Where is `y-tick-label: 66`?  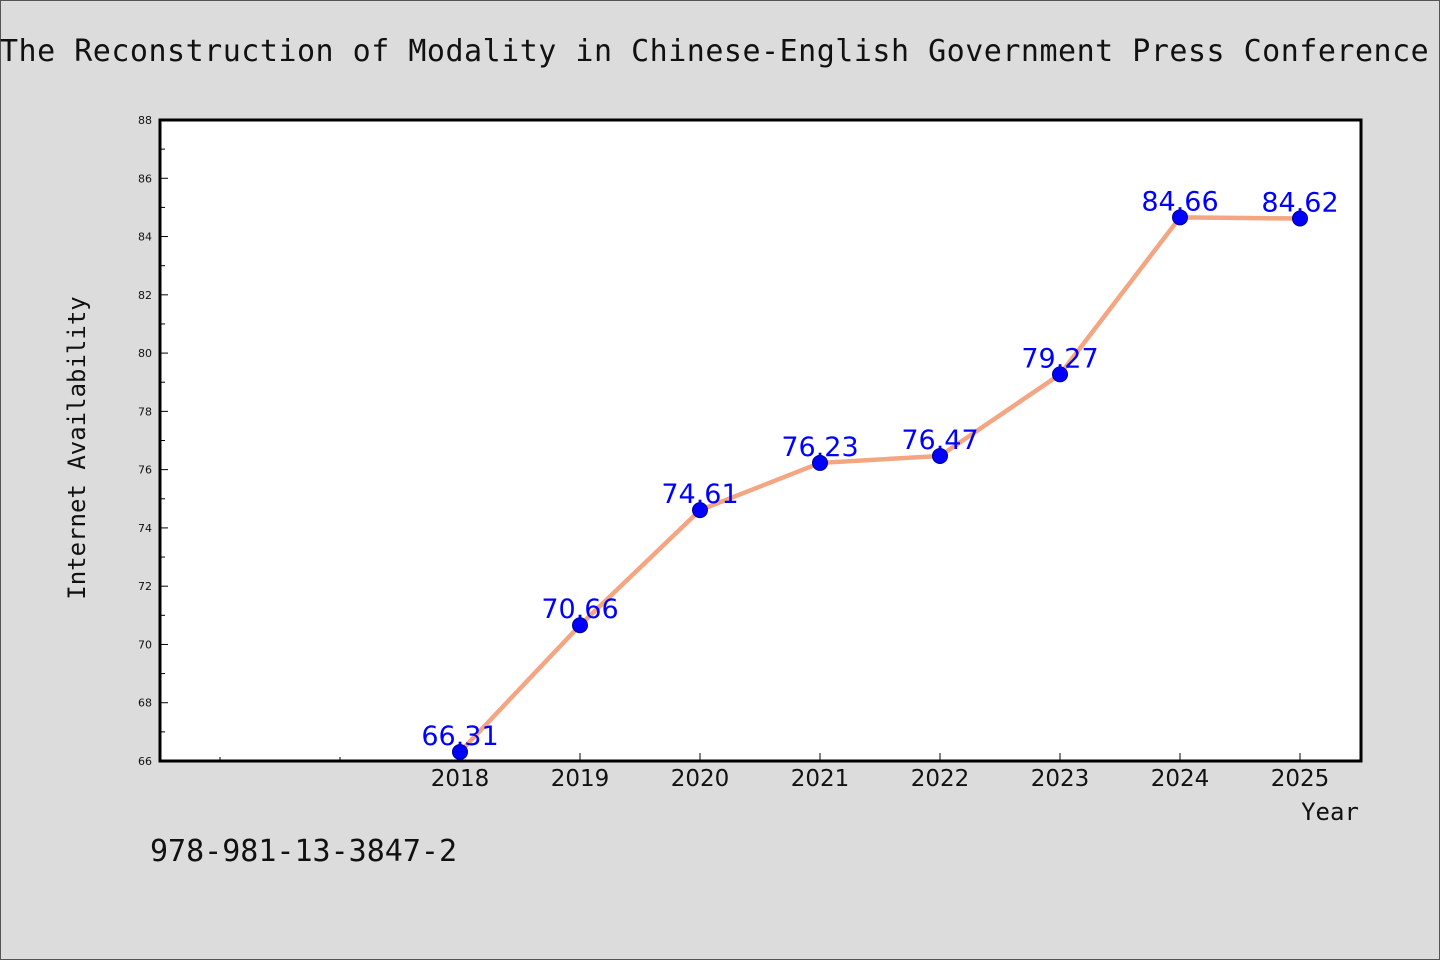
y-tick-label: 66 is located at coordinates (145, 761).